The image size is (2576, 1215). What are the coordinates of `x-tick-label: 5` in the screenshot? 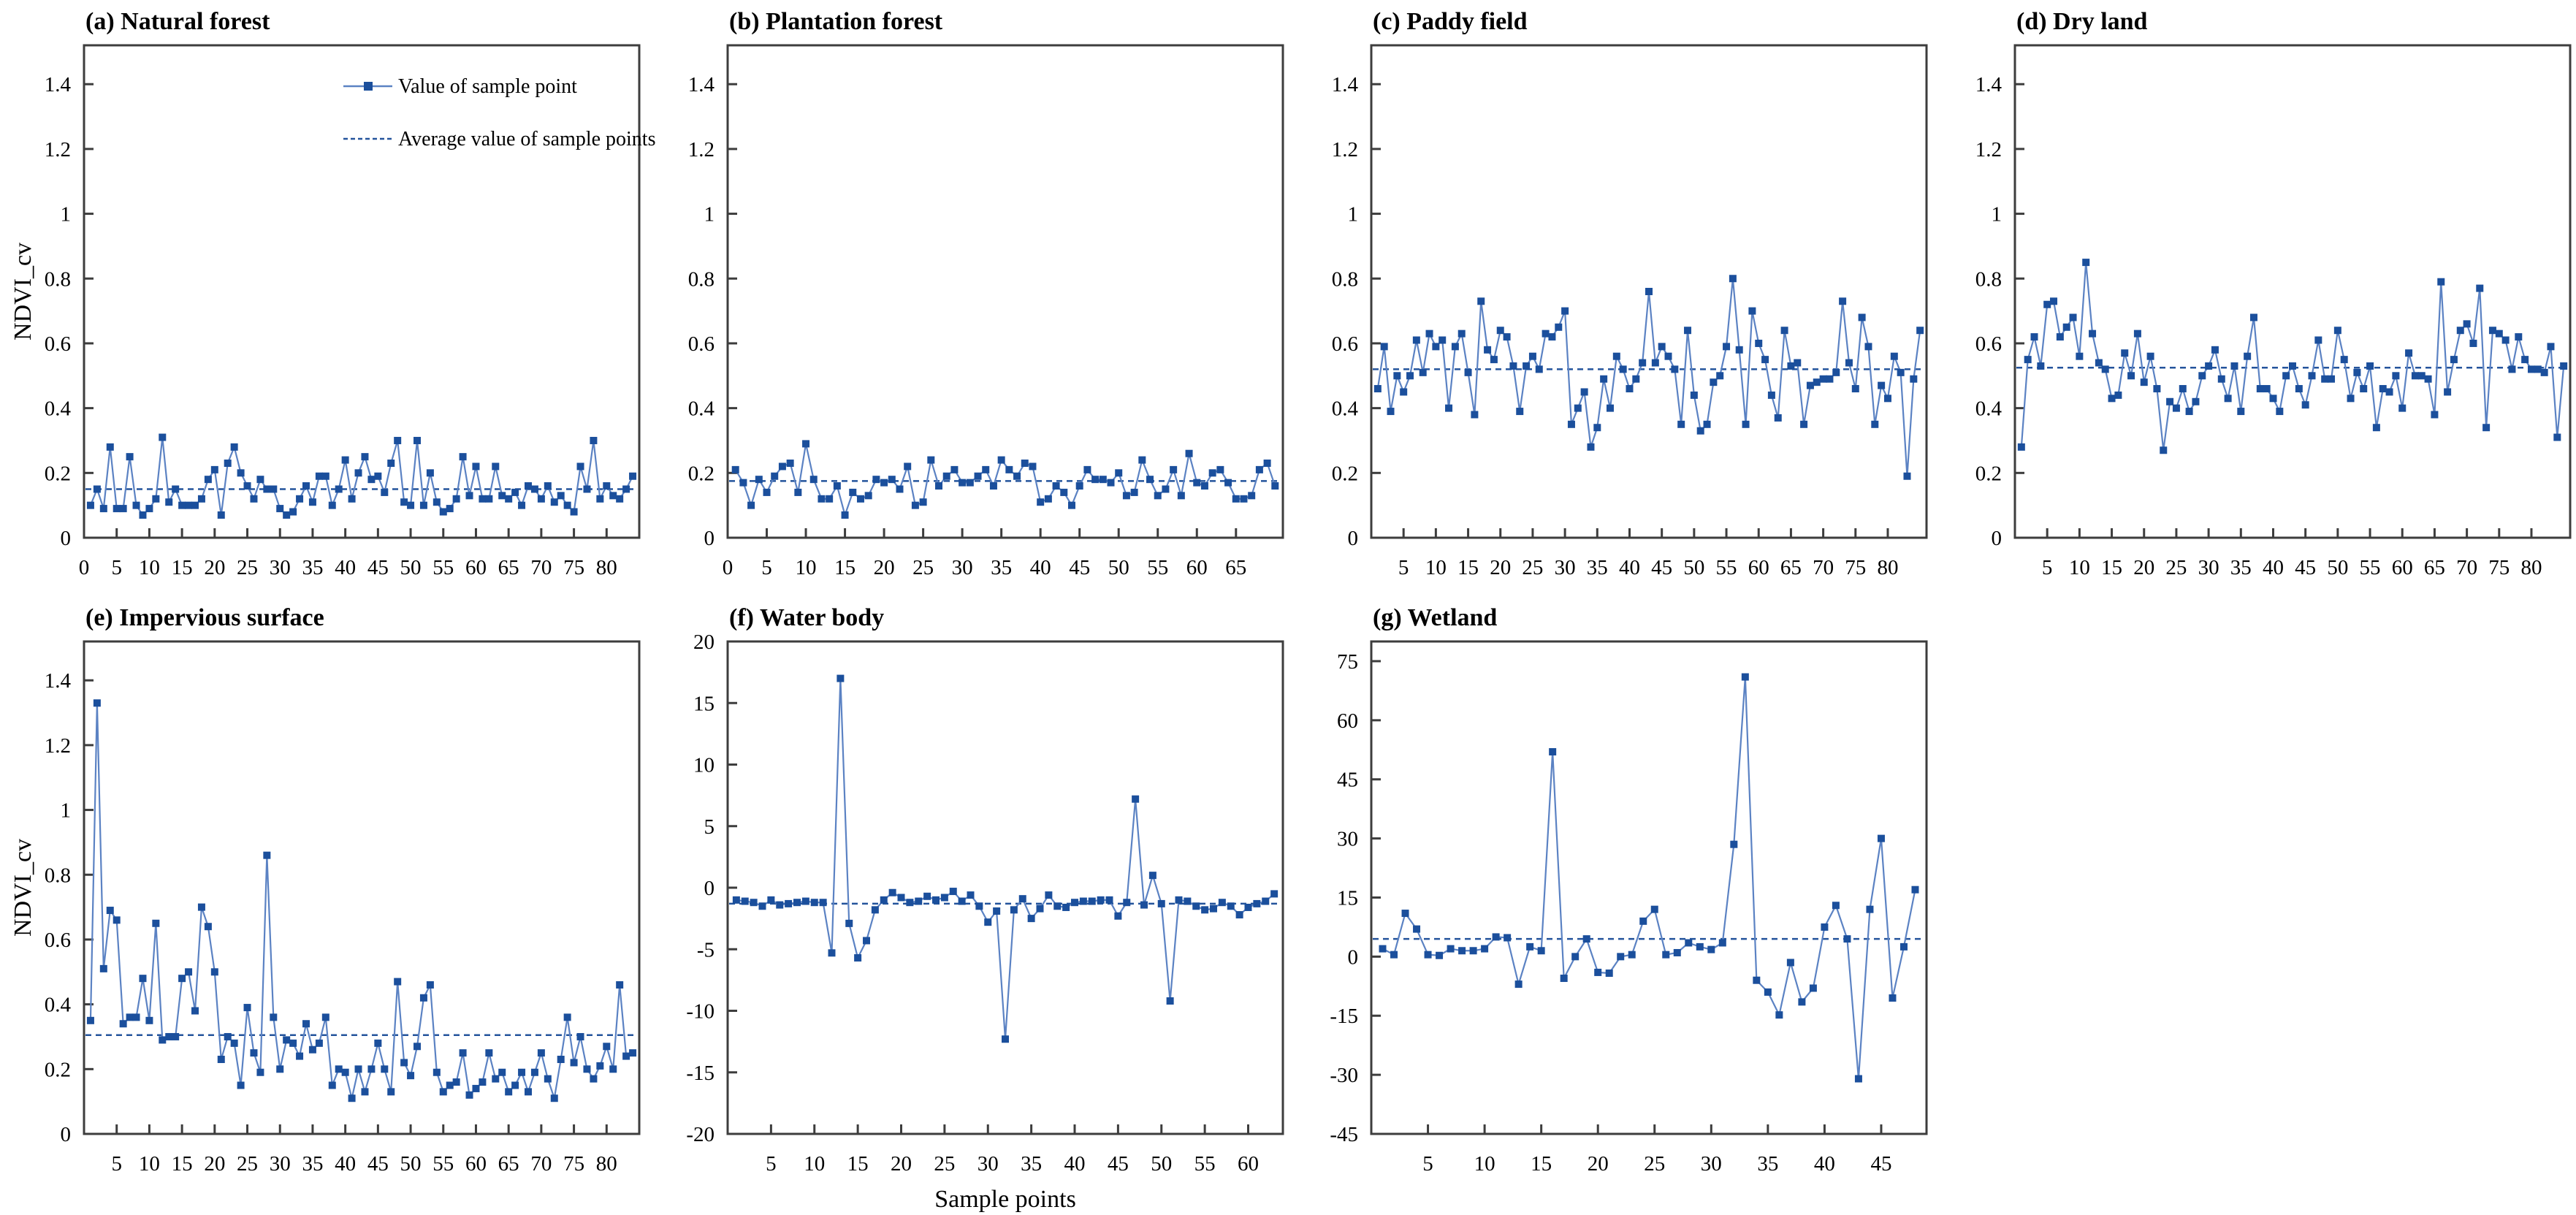 It's located at (1427, 1164).